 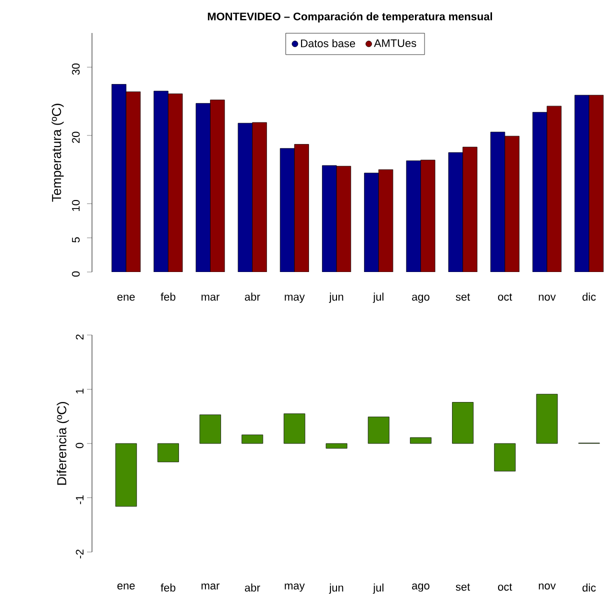 What do you see at coordinates (76, 239) in the screenshot?
I see `y-tick-label: 5` at bounding box center [76, 239].